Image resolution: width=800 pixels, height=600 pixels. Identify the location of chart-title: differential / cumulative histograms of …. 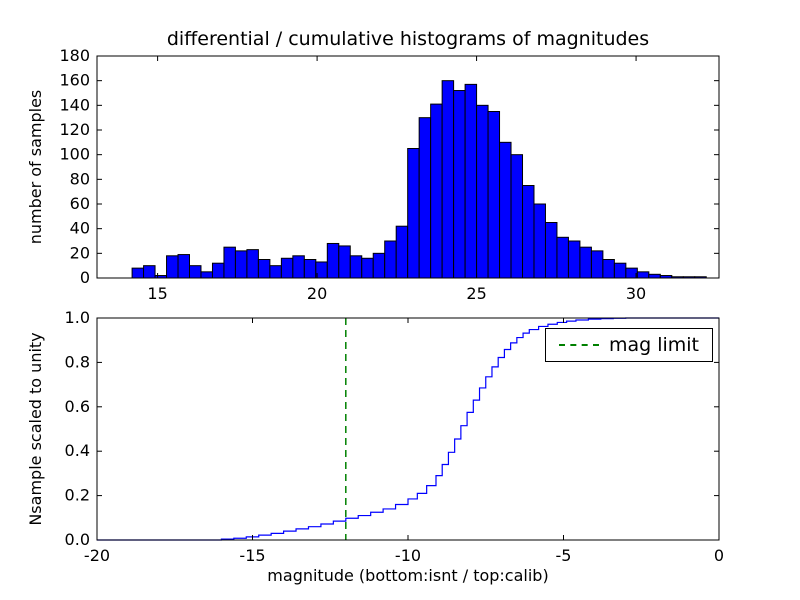
(408, 39).